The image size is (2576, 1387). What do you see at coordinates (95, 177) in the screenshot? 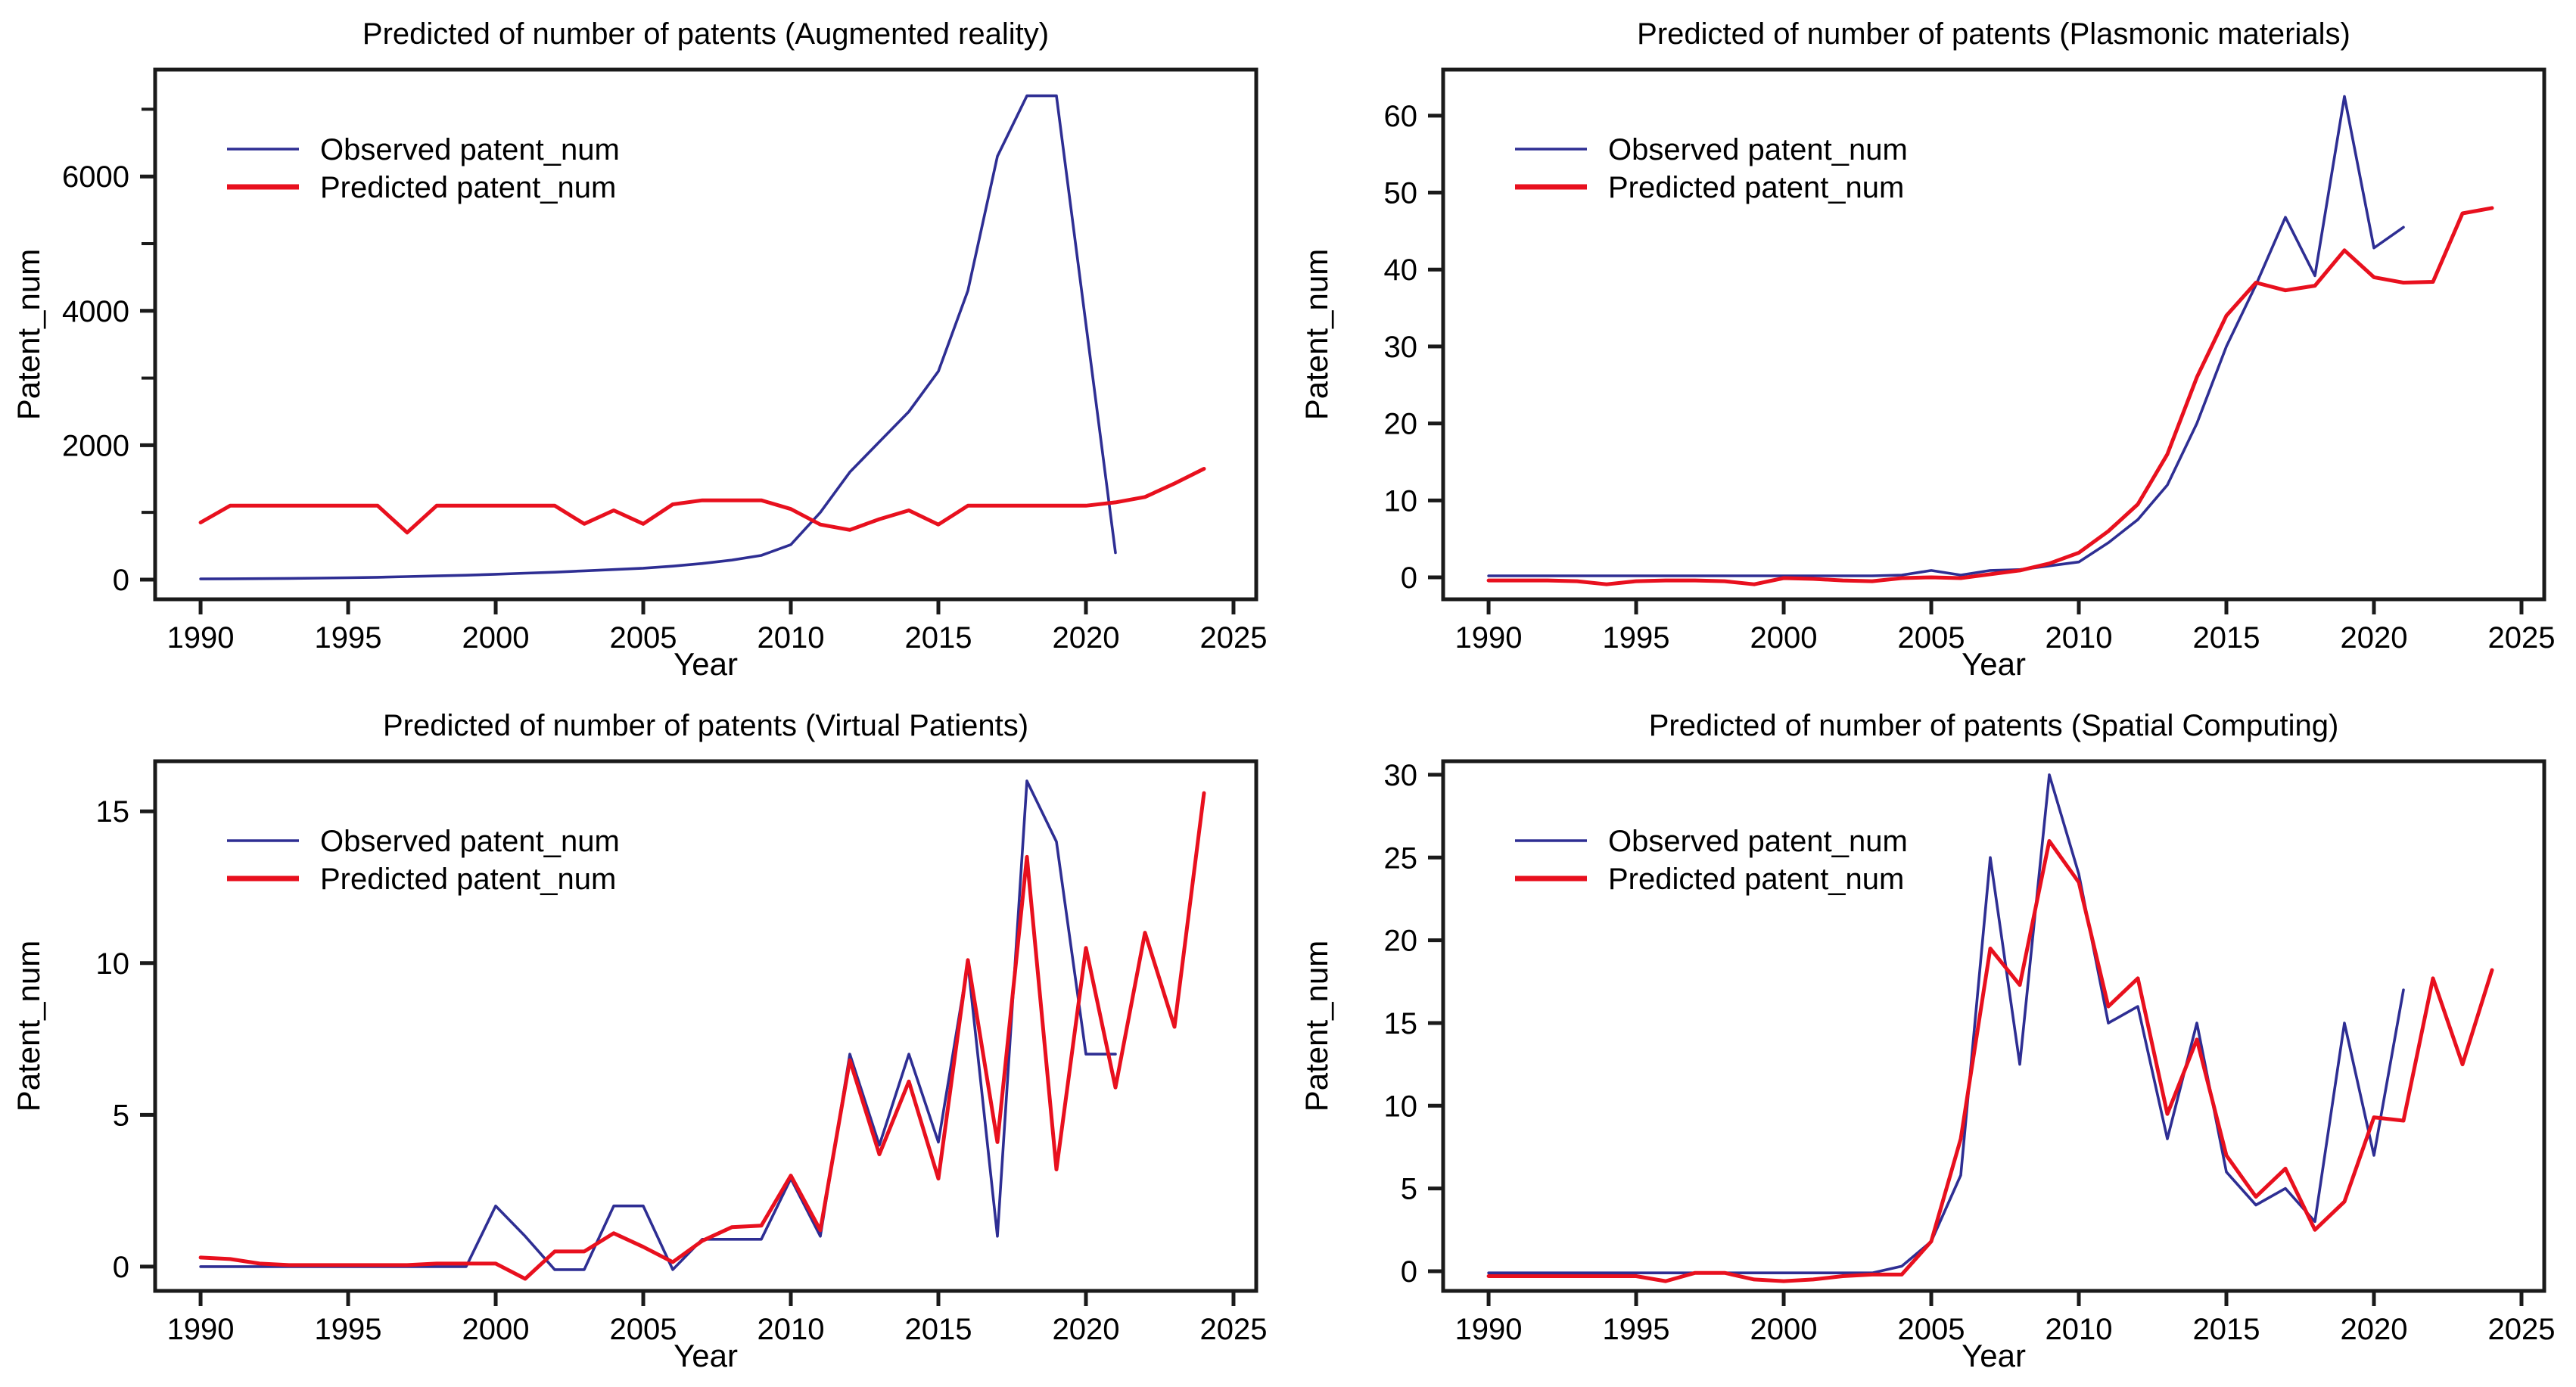
I see `y-tick-label: 6000` at bounding box center [95, 177].